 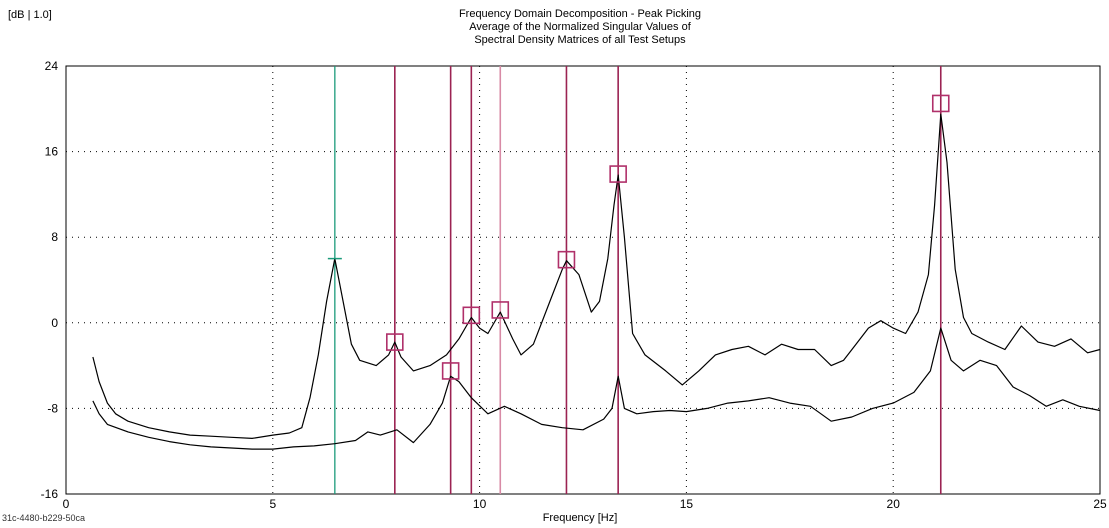 I want to click on y-tick-label: 8, so click(x=54, y=237).